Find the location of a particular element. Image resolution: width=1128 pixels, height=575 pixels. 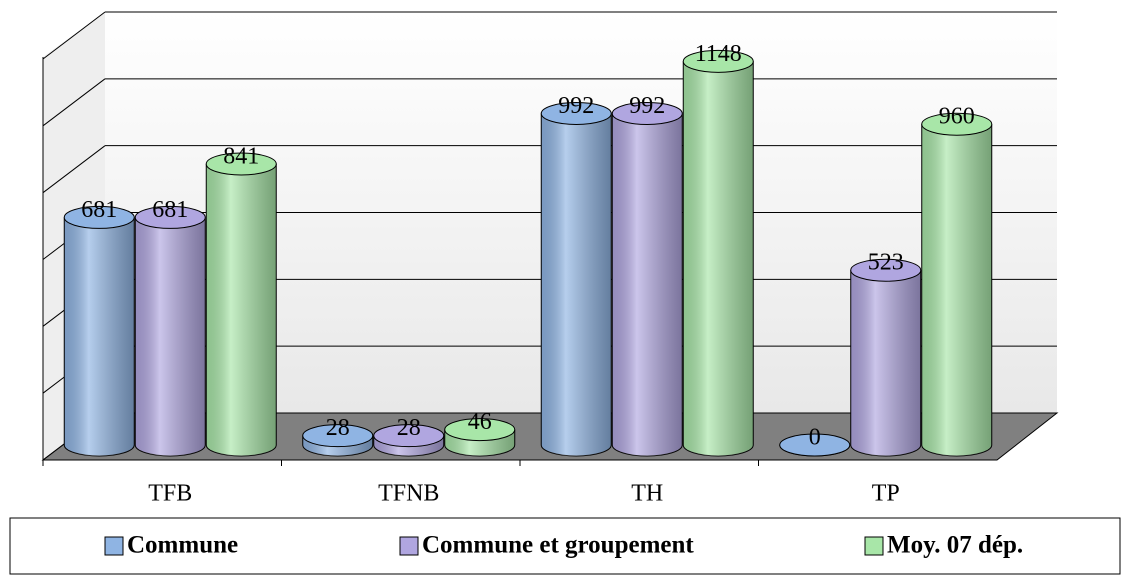

x-tick-label: TFNB is located at coordinates (408, 494).